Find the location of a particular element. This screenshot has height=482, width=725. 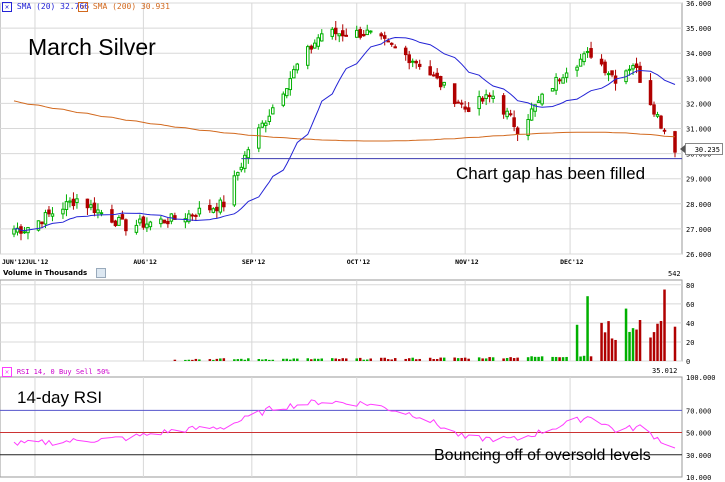

price-tick-label: 35.000 is located at coordinates (698, 29).